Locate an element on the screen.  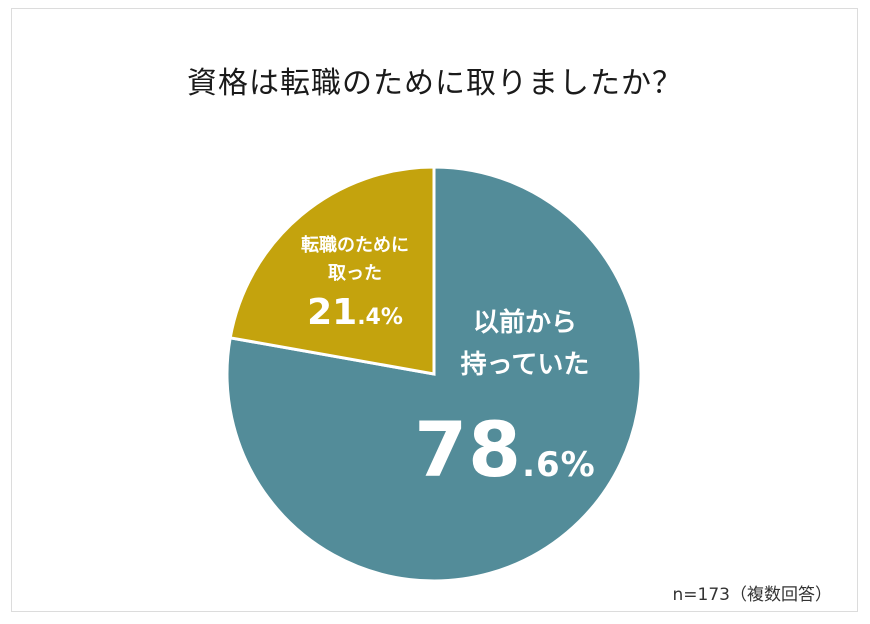
slice-label-line: 持っていた is located at coordinates (525, 365).